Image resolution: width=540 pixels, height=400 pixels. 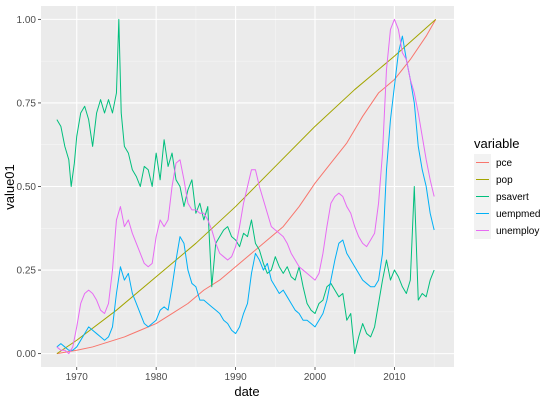 I want to click on y-tick-label: 0.50, so click(x=27, y=187).